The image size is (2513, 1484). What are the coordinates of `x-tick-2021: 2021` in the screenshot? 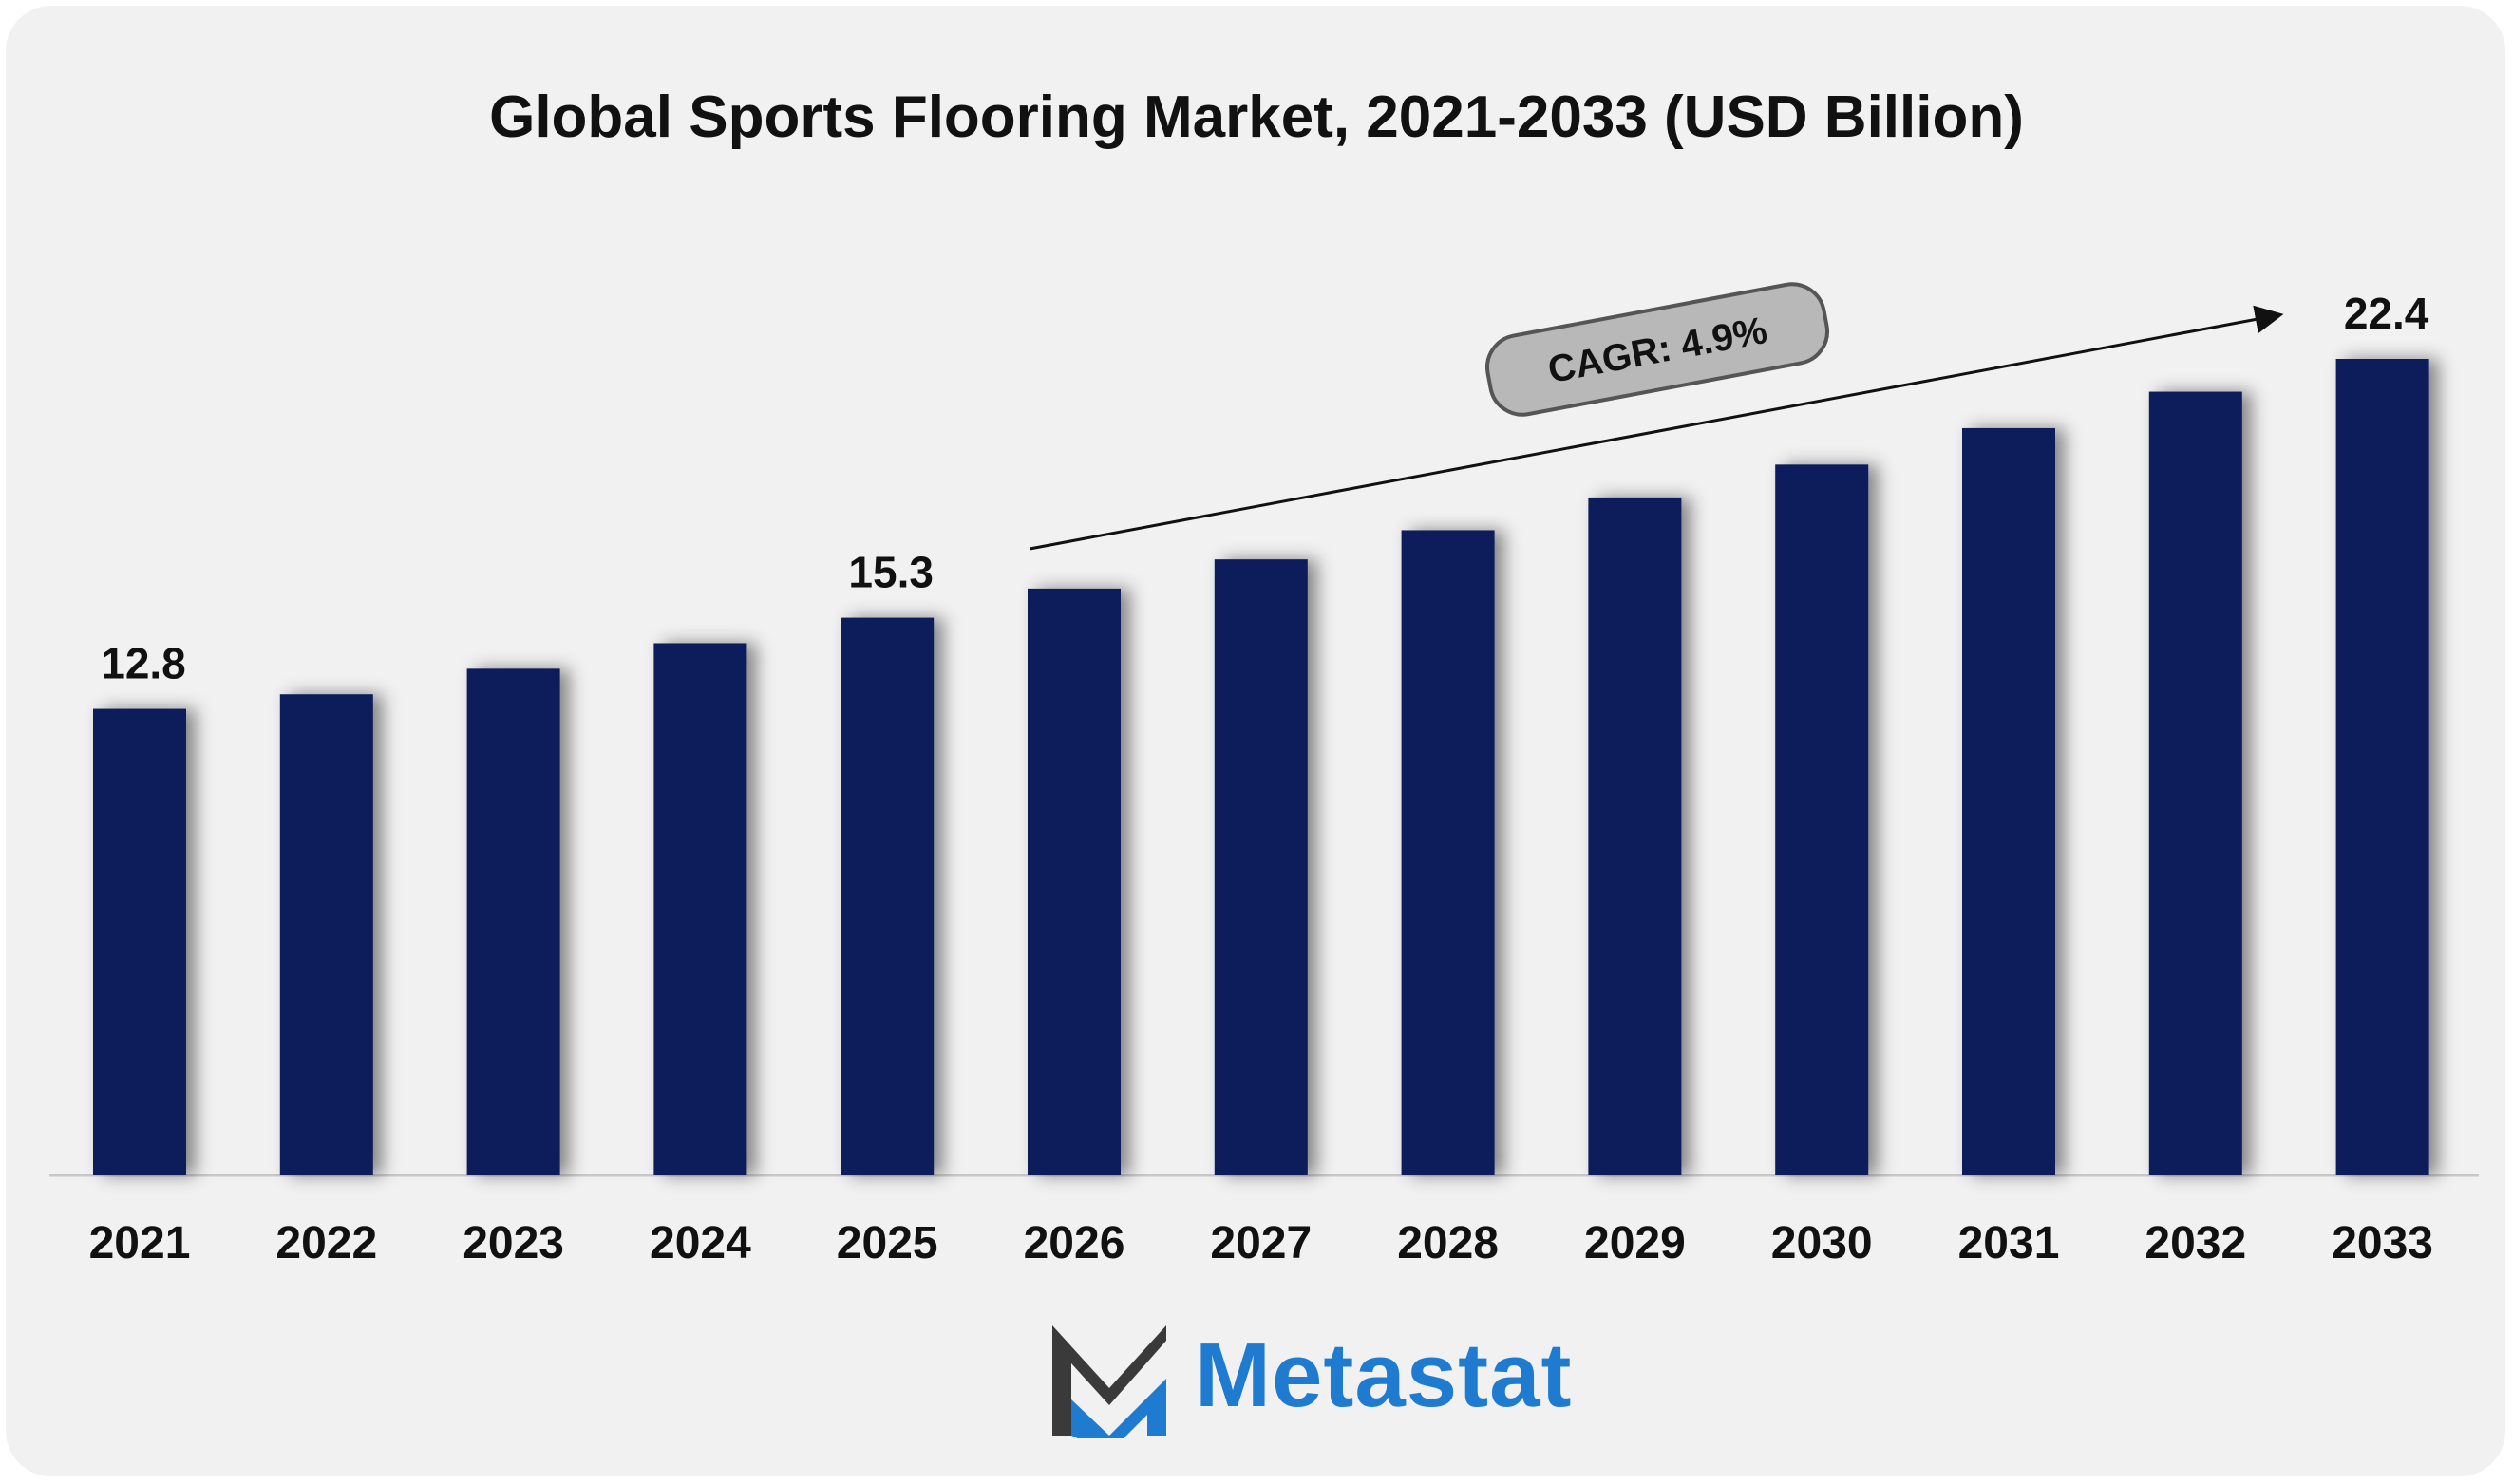 It's located at (140, 1243).